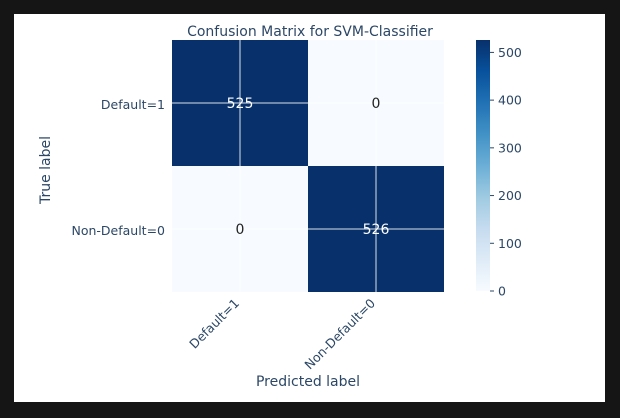 The width and height of the screenshot is (620, 418). I want to click on colorbar-tick-label-0: 0, so click(502, 291).